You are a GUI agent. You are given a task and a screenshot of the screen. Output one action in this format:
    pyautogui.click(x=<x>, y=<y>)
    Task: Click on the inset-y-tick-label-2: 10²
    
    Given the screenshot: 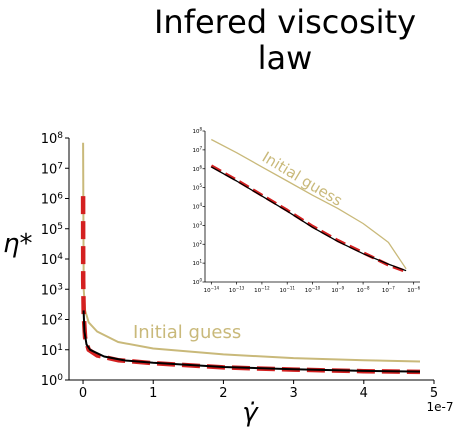 What is the action you would take?
    pyautogui.click(x=197, y=244)
    